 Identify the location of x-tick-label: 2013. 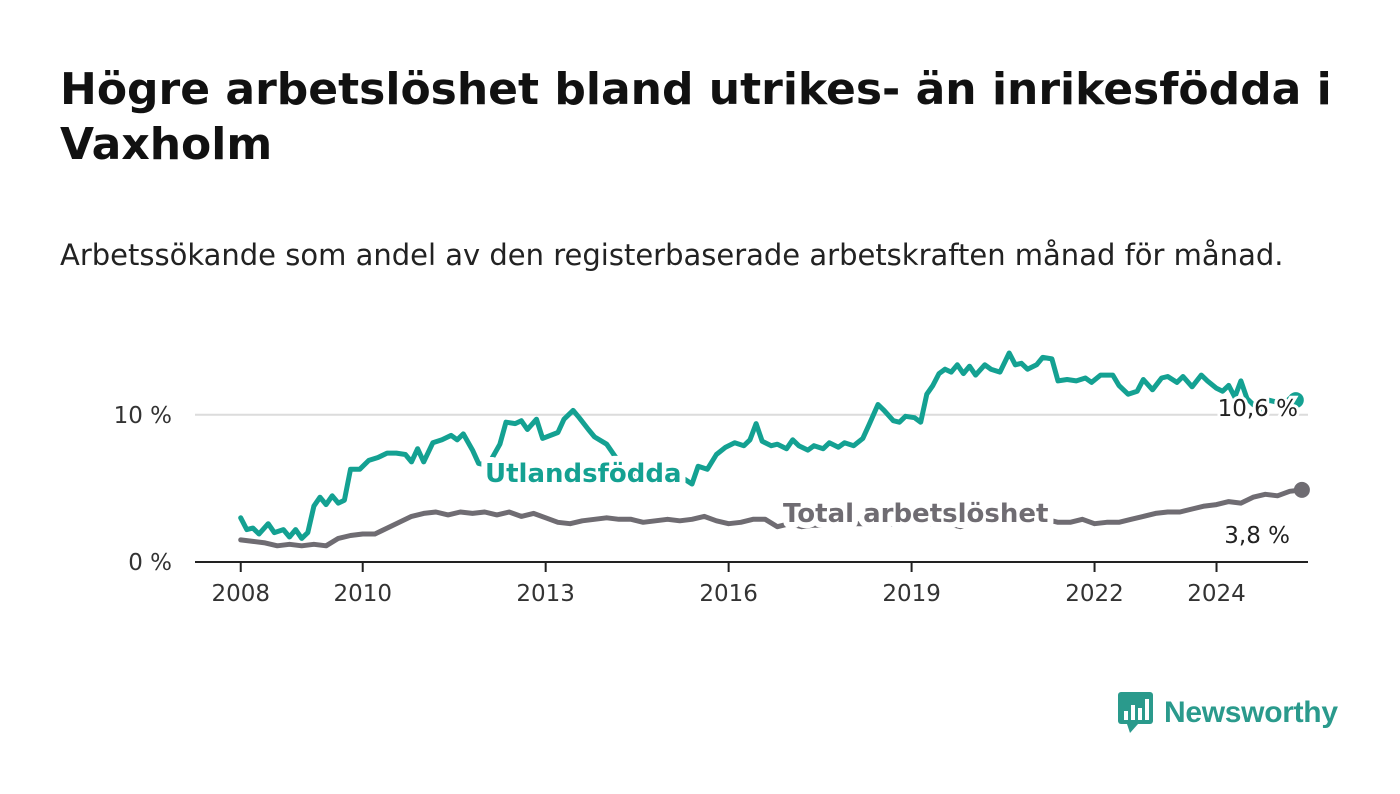
(545, 594).